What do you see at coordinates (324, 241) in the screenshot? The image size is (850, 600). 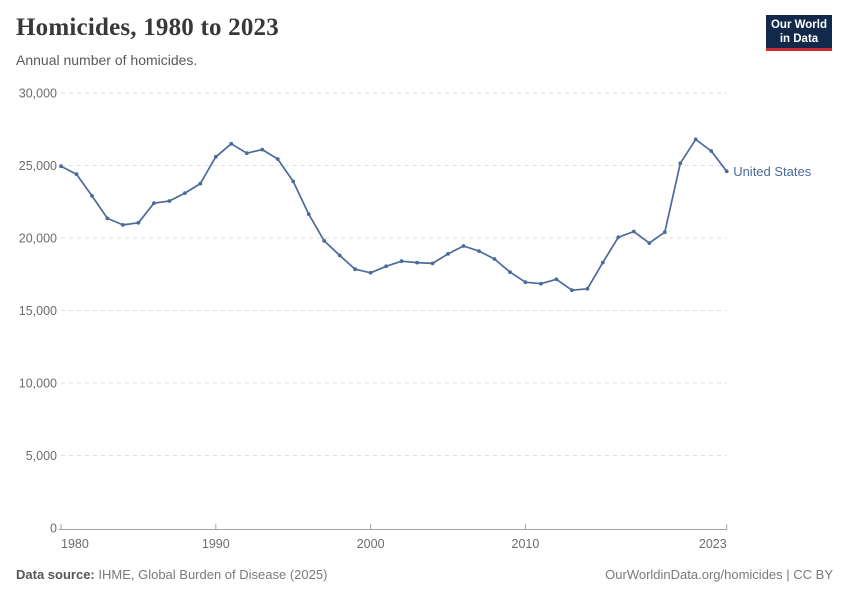 I see `data-point-1997` at bounding box center [324, 241].